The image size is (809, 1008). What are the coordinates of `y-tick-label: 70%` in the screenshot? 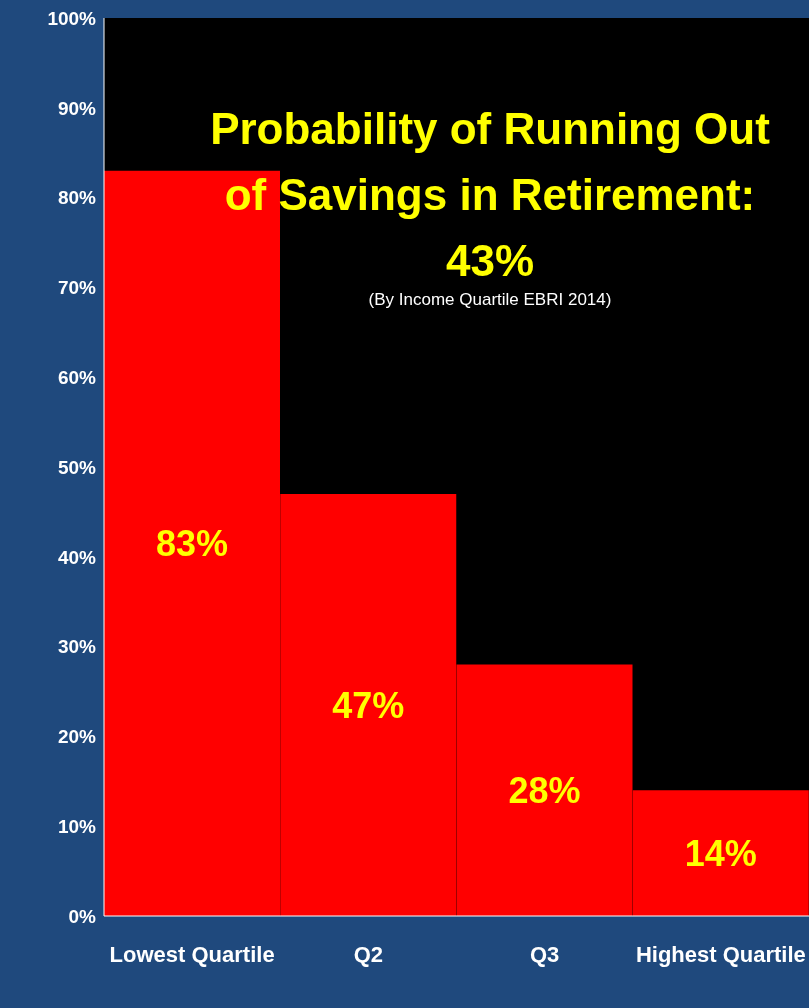 It's located at (77, 288).